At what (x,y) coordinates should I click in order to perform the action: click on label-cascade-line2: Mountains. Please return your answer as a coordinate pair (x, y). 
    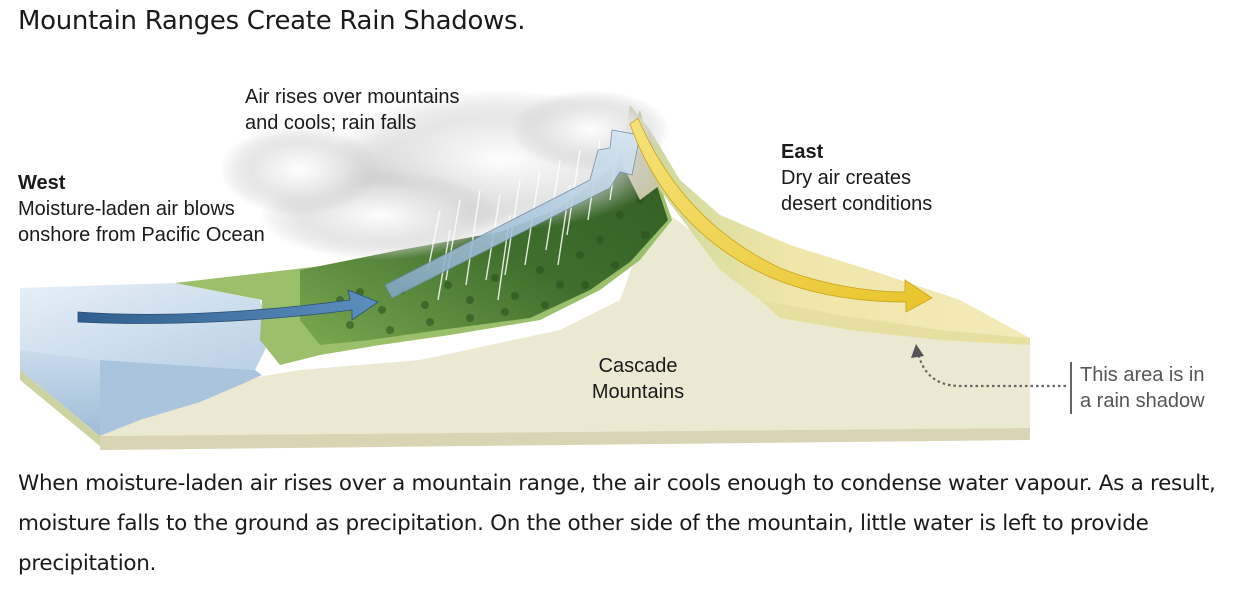
    Looking at the image, I should click on (638, 392).